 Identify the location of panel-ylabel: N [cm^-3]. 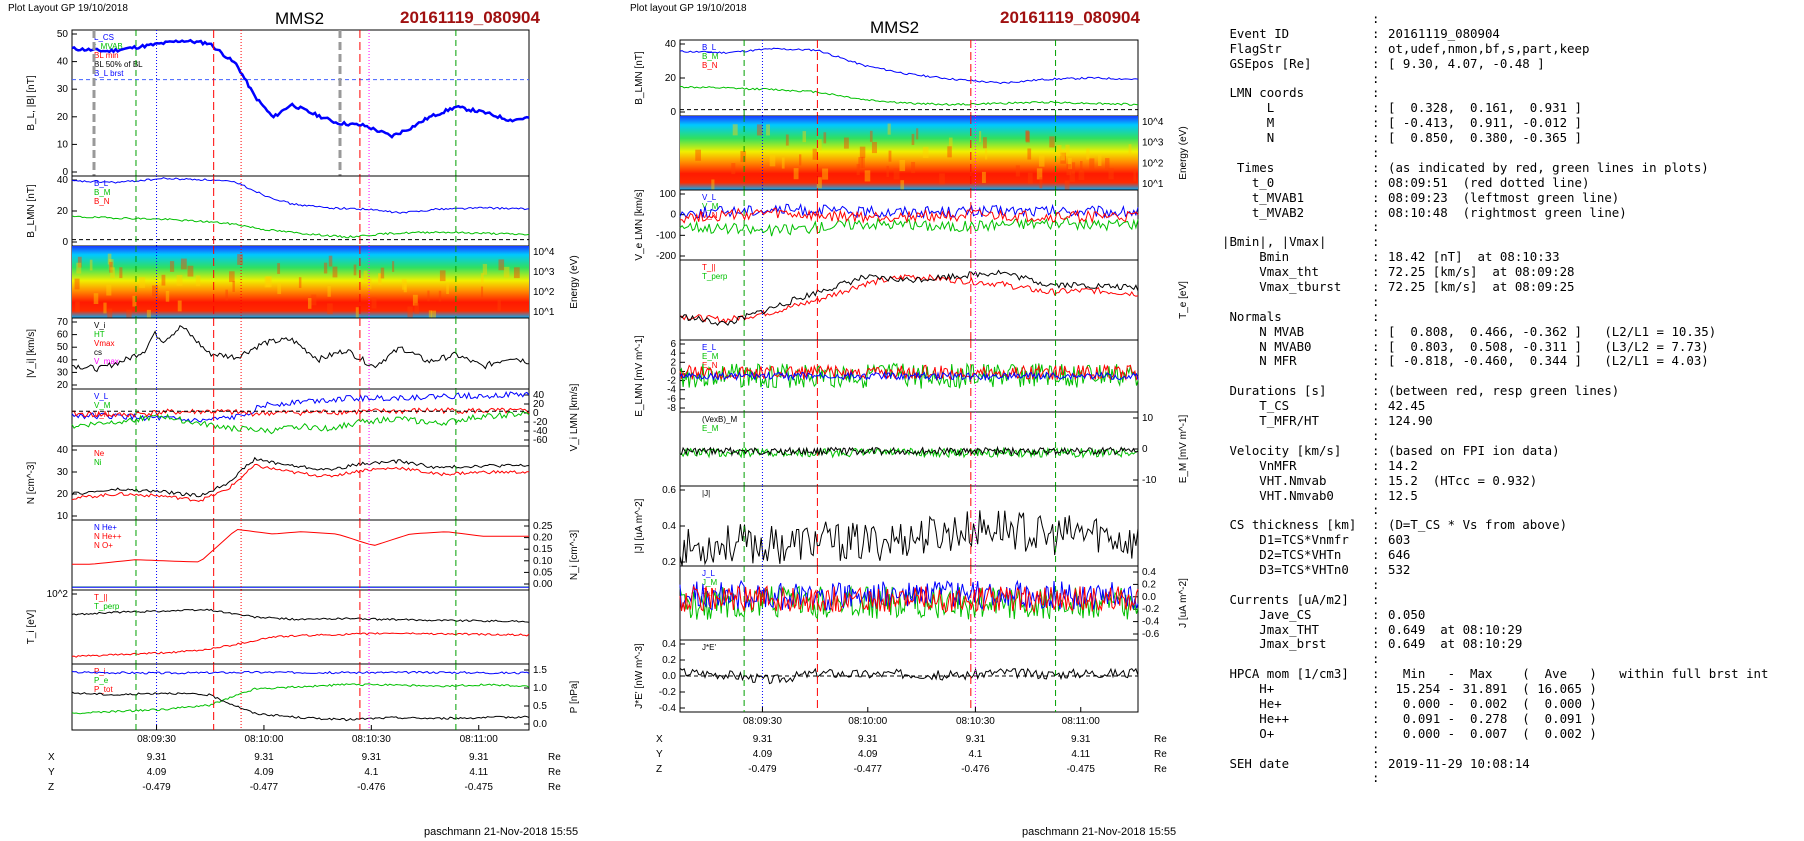
(31, 483).